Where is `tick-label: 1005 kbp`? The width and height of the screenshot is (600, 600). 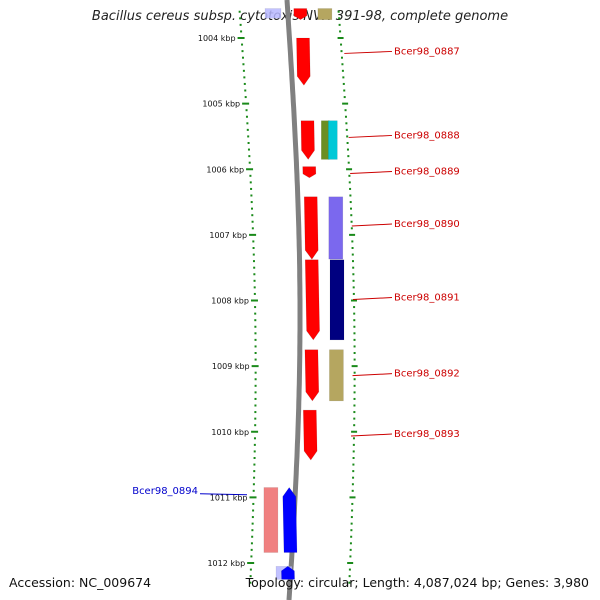
tick-label: 1005 kbp is located at coordinates (221, 104).